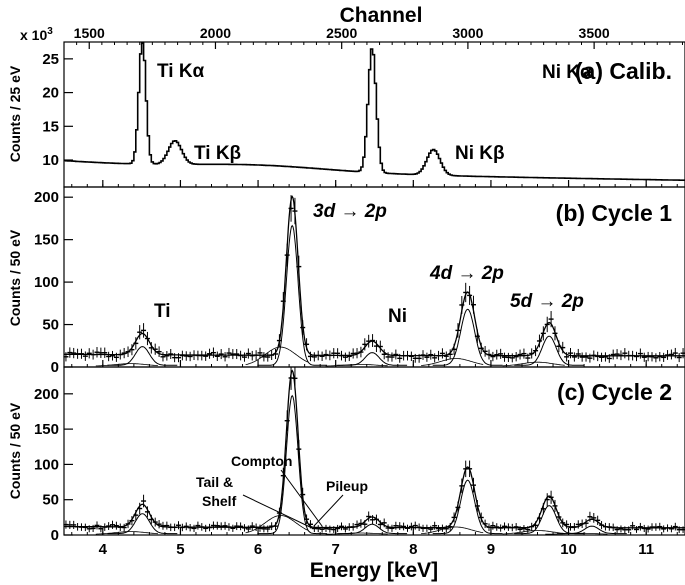 This screenshot has height=585, width=685. Describe the element at coordinates (341, 33) in the screenshot. I see `channel-tick-label: 2500` at that location.